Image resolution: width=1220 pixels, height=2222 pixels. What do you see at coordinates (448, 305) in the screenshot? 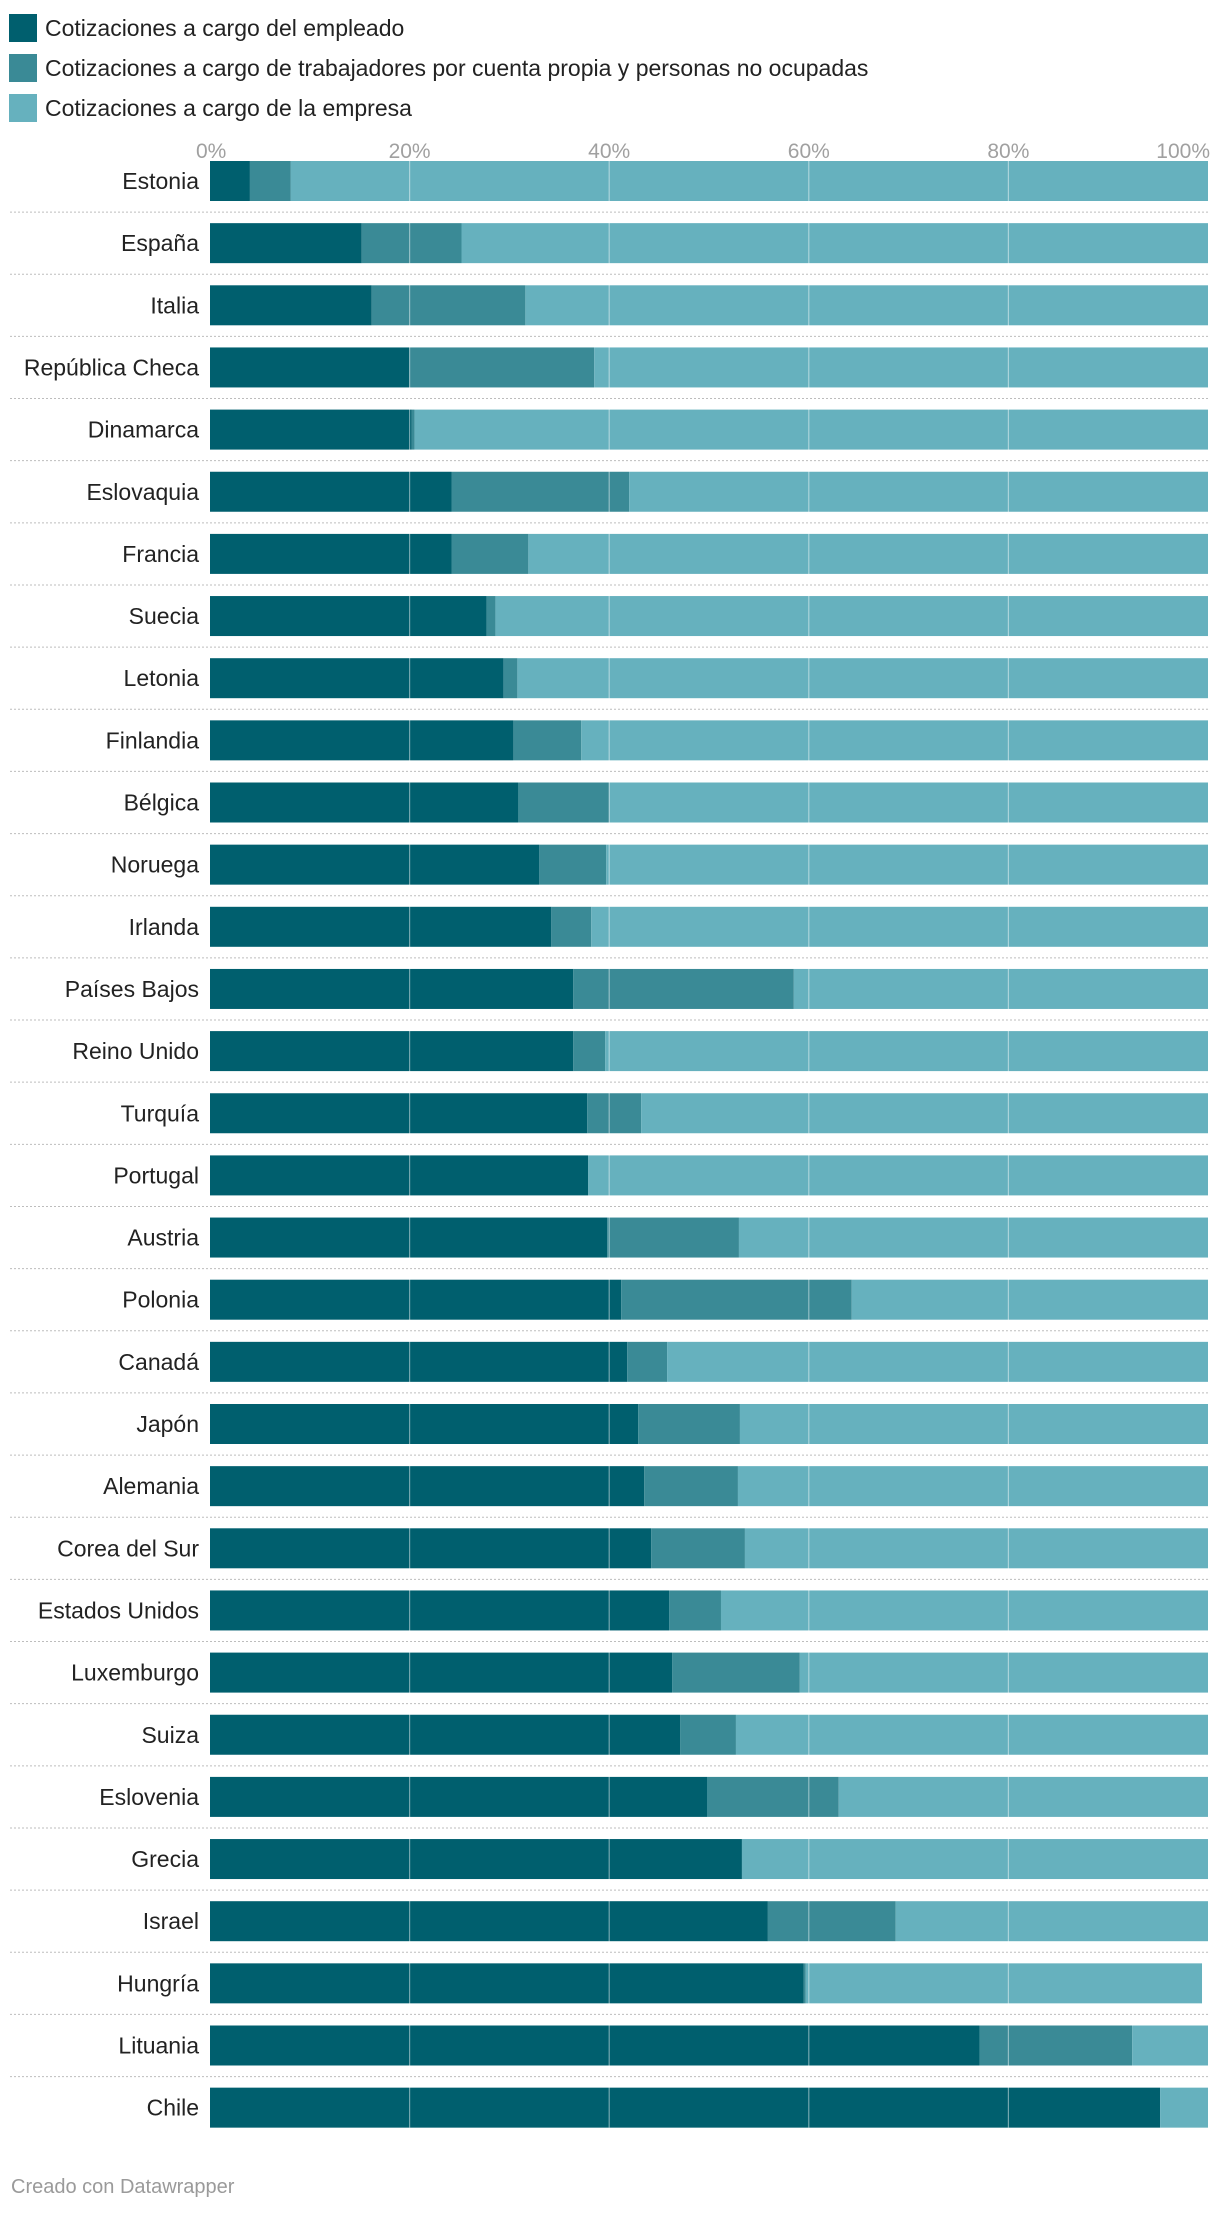
I see `bar-italia-self-employed` at bounding box center [448, 305].